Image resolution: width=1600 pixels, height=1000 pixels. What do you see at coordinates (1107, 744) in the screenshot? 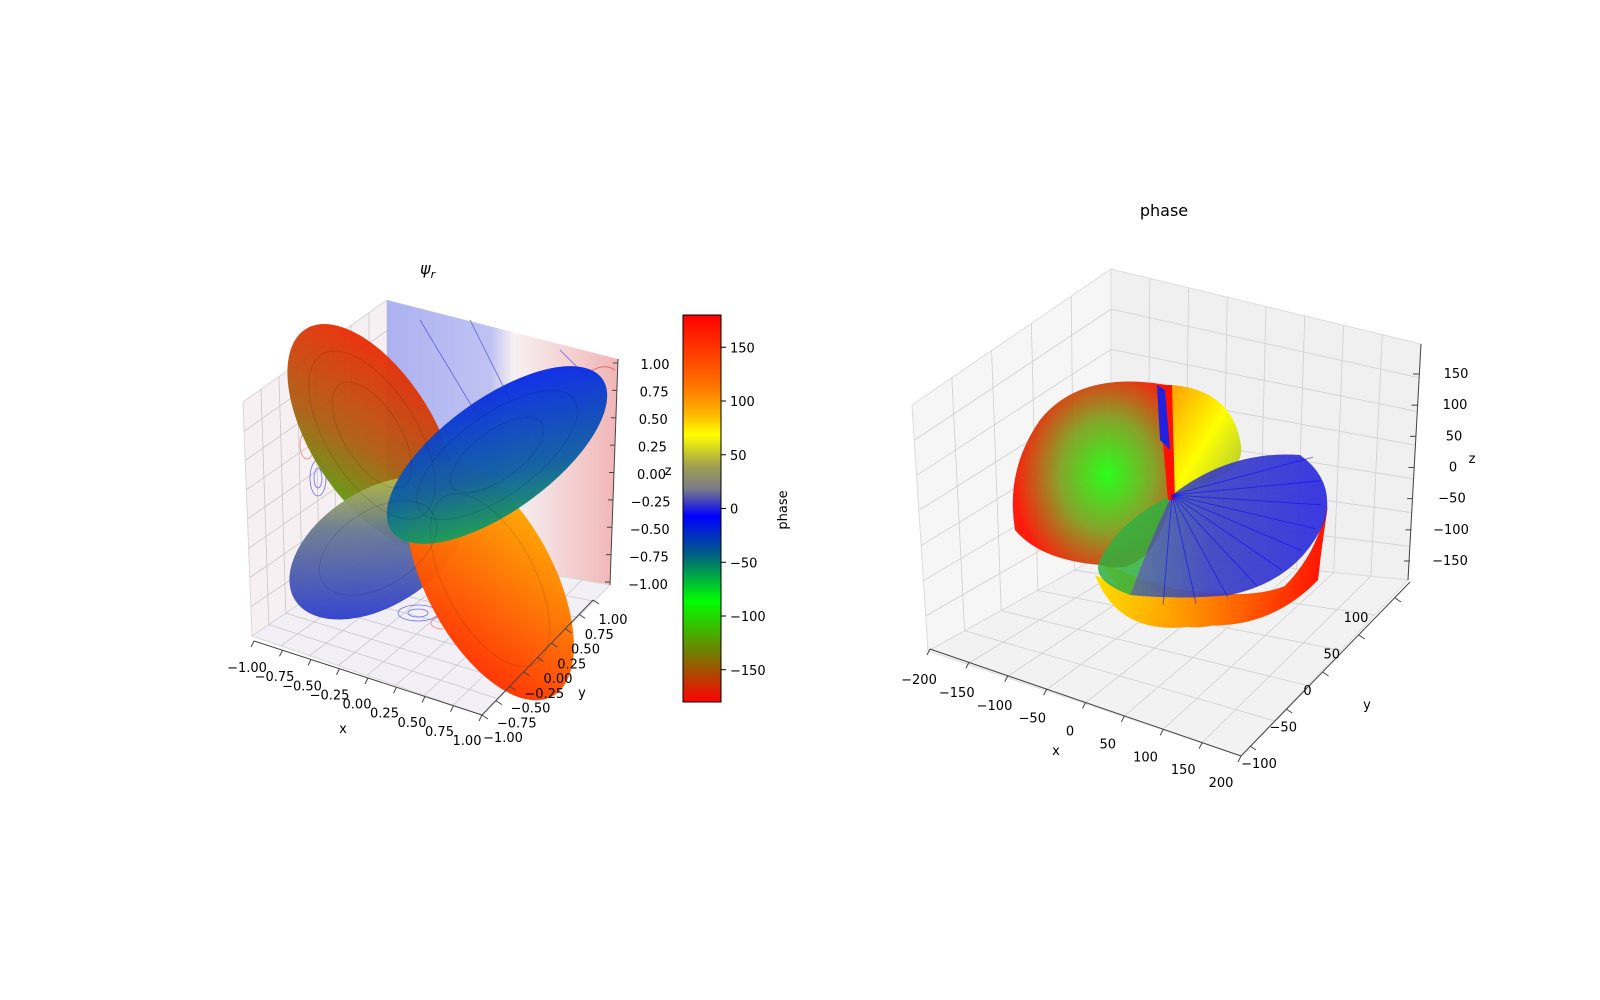
I see `x-tick-label: 50` at bounding box center [1107, 744].